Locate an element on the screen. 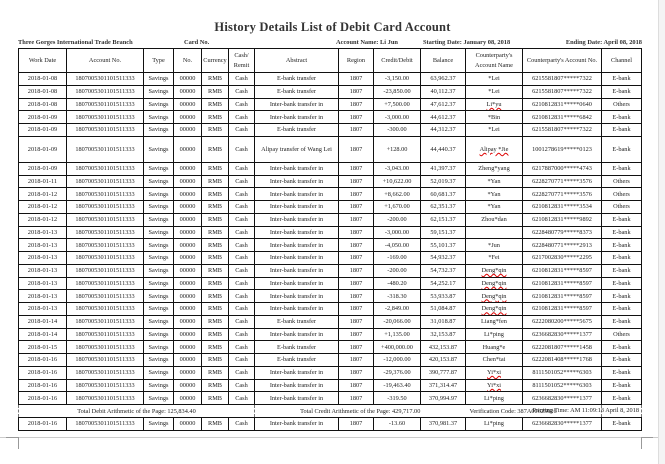 The height and width of the screenshot is (464, 665). table-cell: Li*yu is located at coordinates (494, 104).